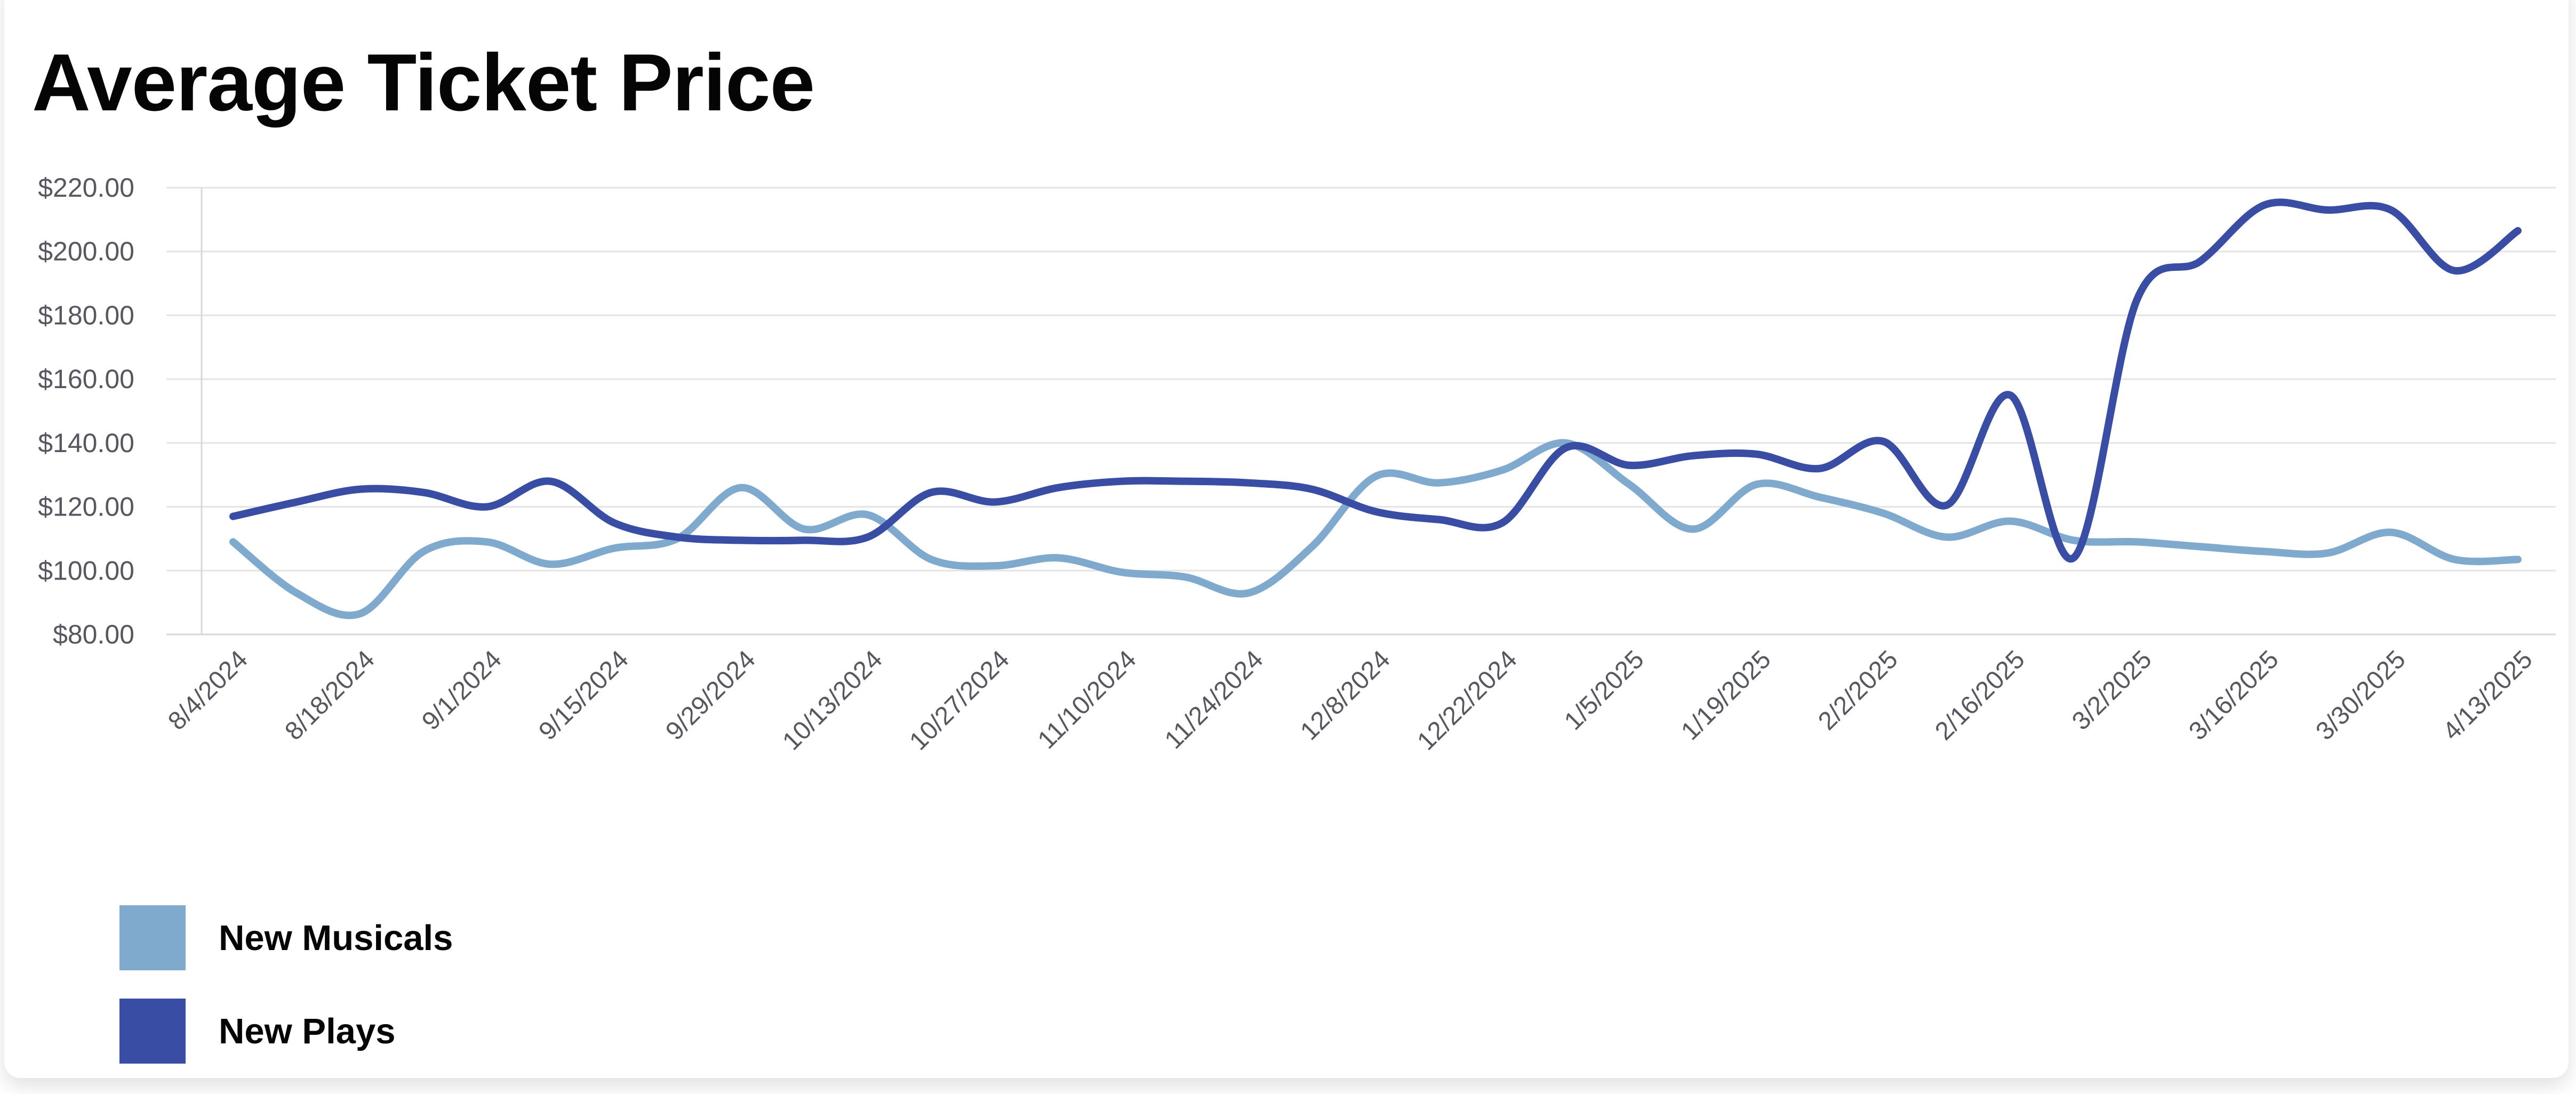 This screenshot has width=2576, height=1094. Describe the element at coordinates (1375, 529) in the screenshot. I see `series-line-new-musicals` at that location.